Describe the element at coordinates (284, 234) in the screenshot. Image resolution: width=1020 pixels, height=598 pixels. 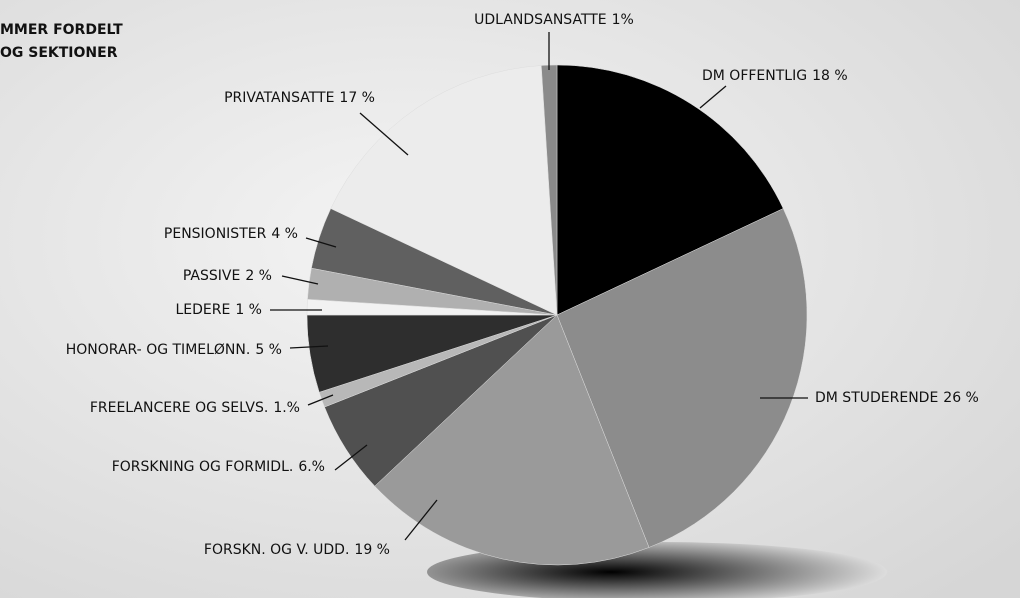
I see `value-label: 4 %` at that location.